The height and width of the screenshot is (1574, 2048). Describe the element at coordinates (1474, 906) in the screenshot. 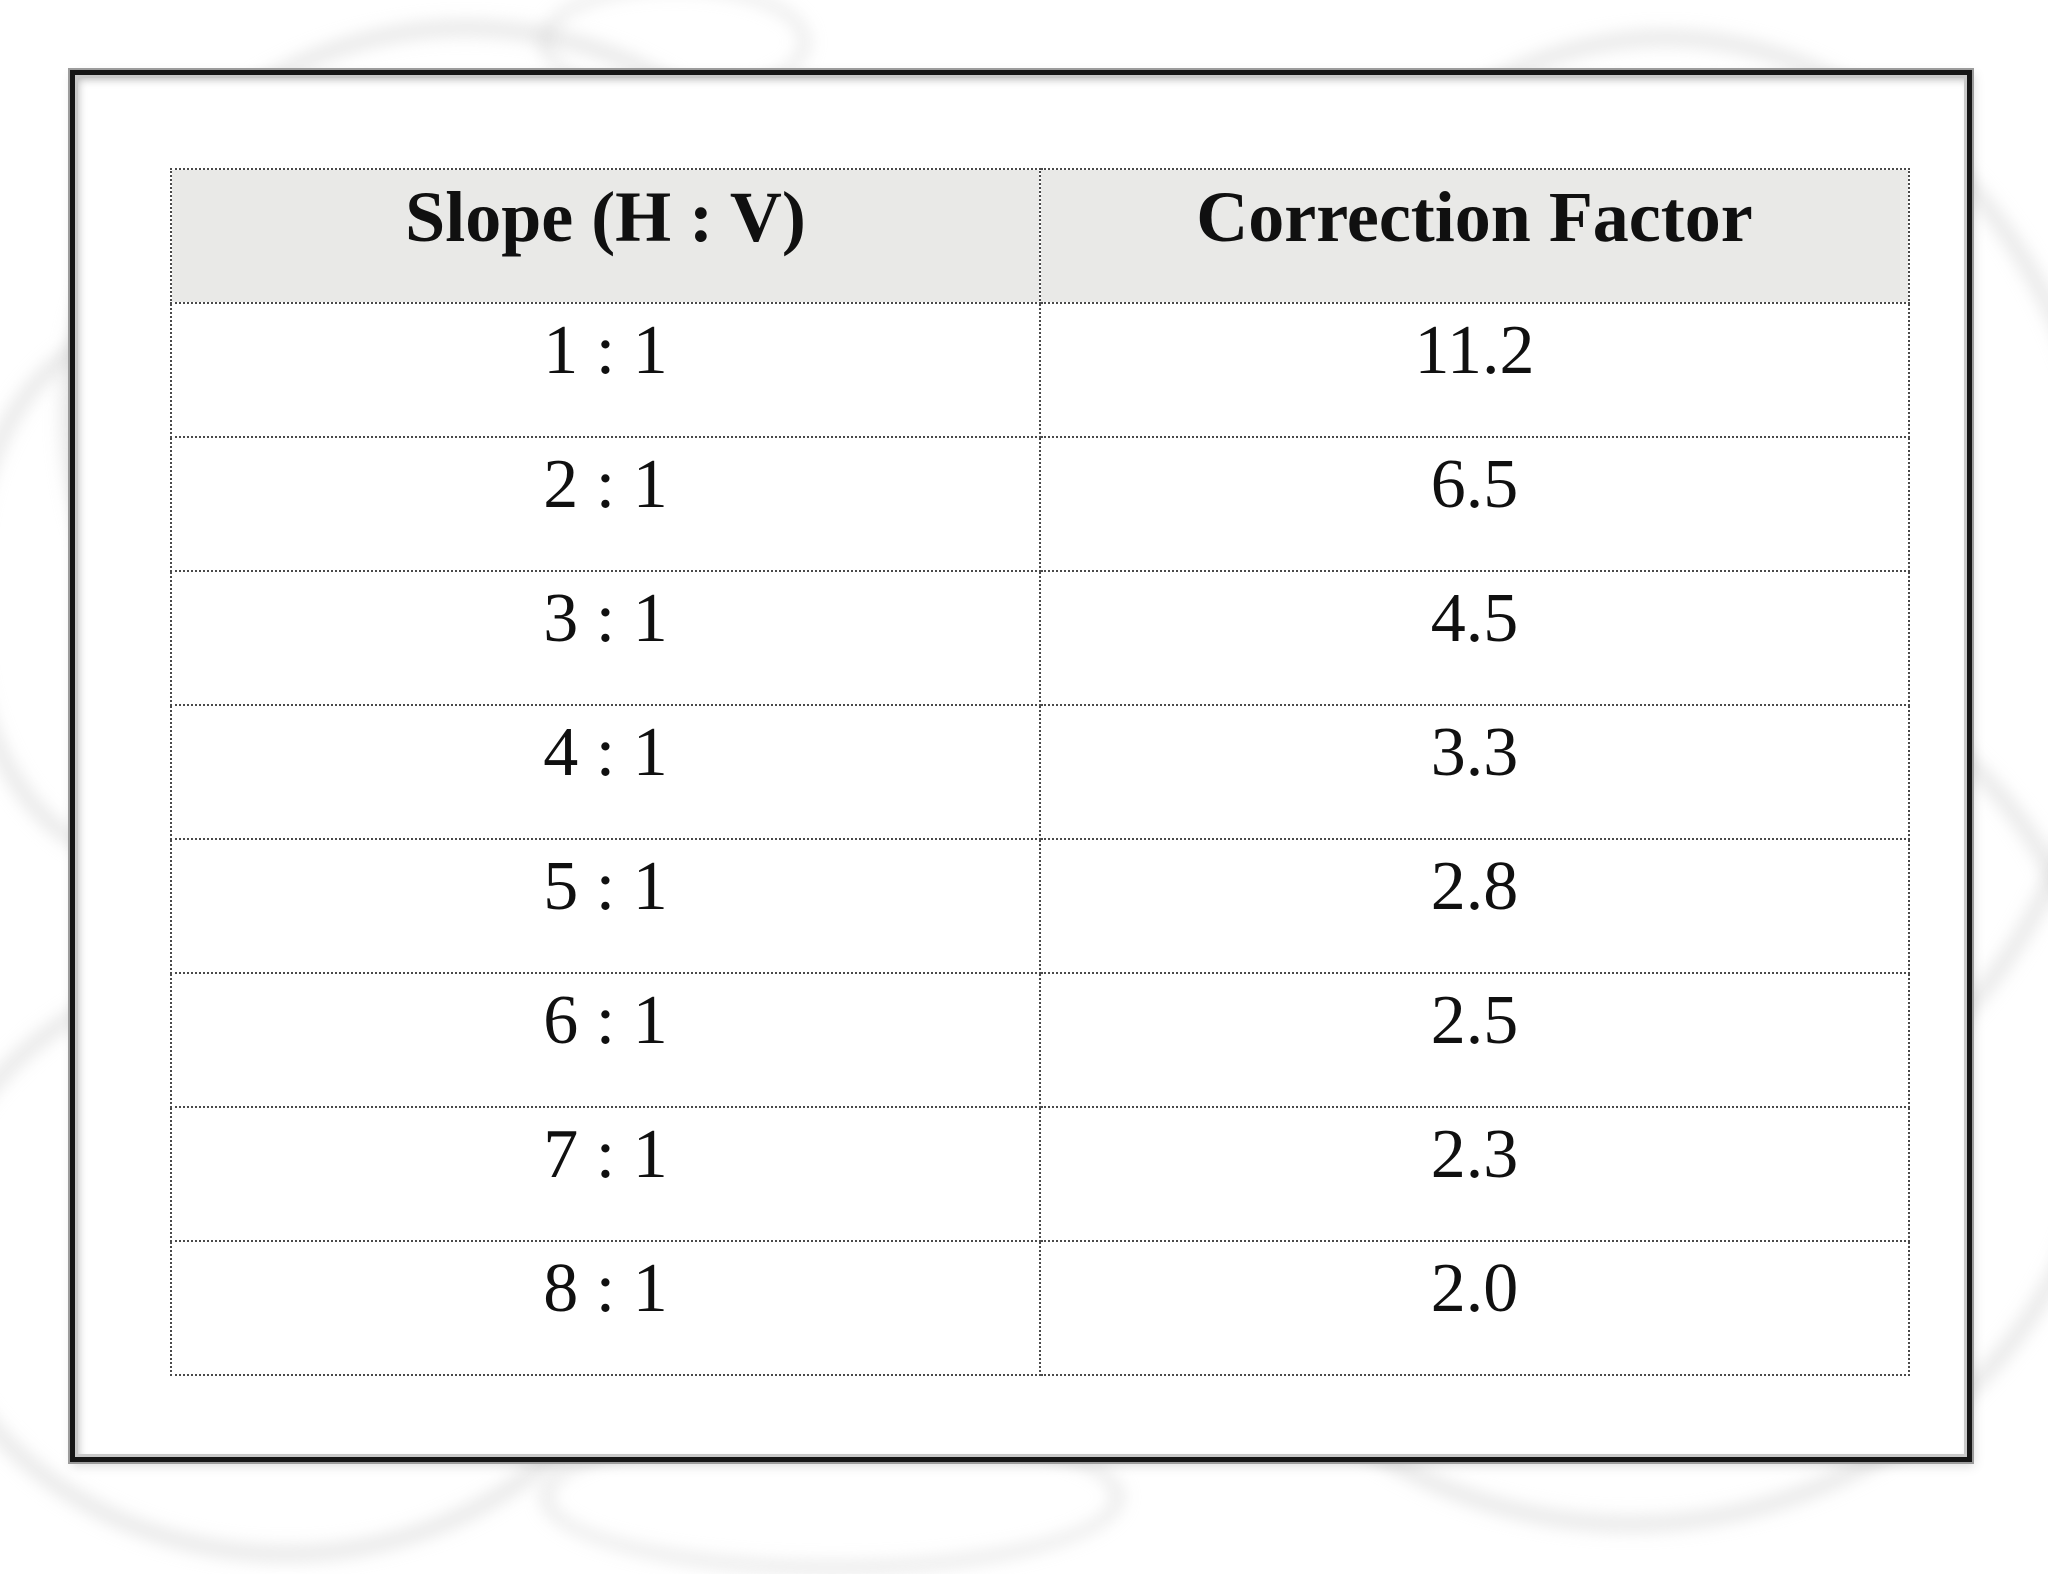

I see `factor-cell: 2.8` at that location.